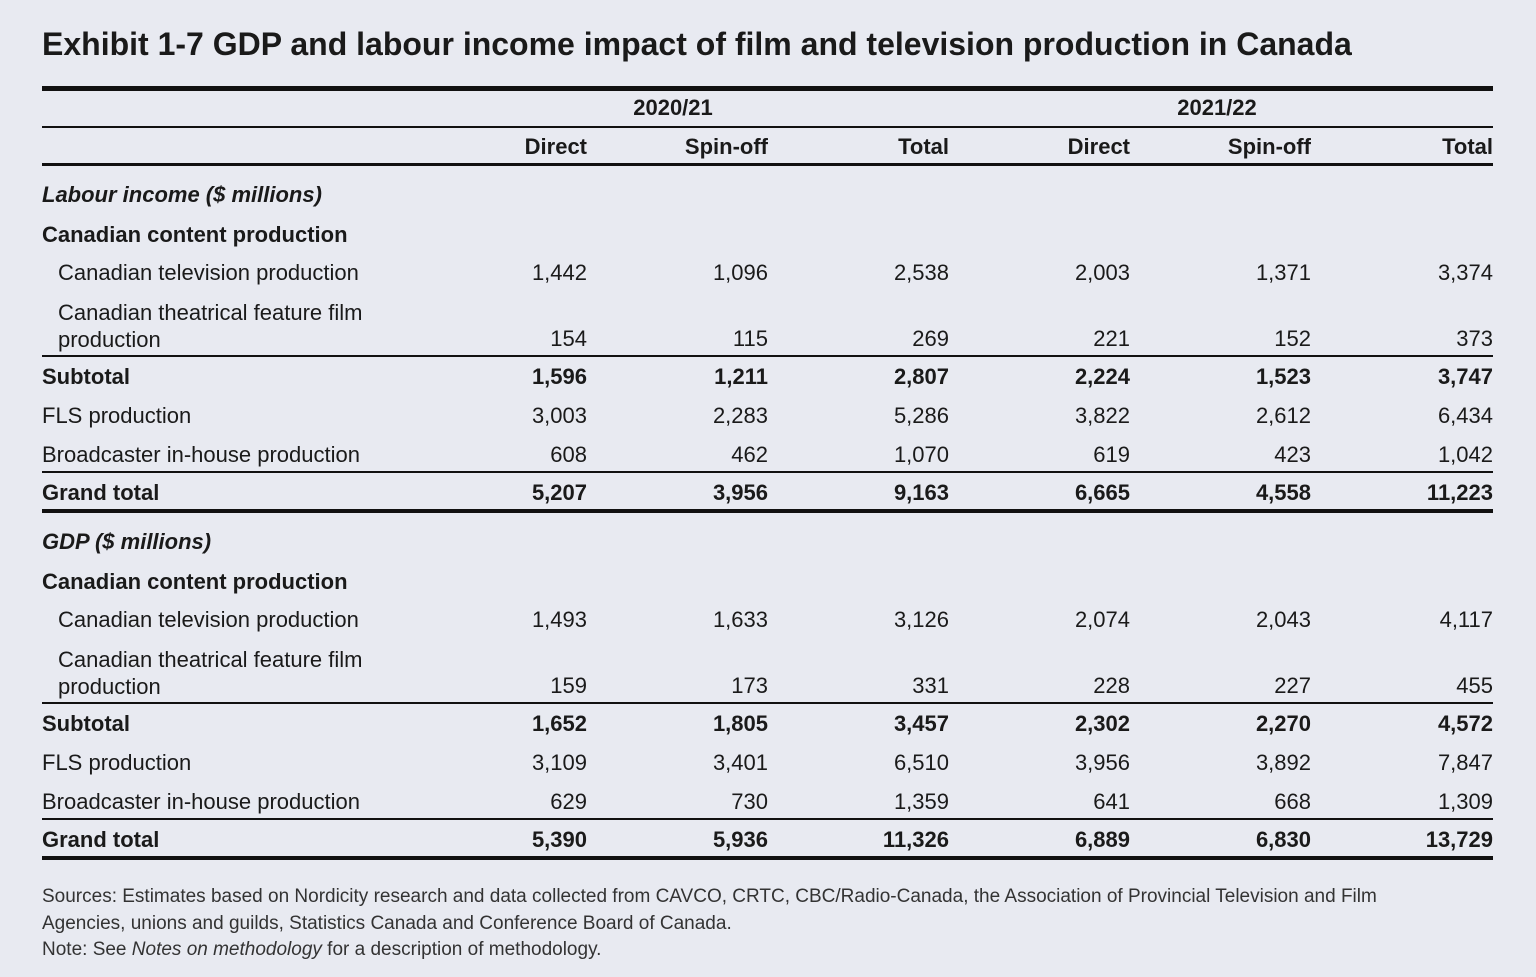 Image resolution: width=1536 pixels, height=977 pixels. I want to click on cell: 2,807, so click(921, 376).